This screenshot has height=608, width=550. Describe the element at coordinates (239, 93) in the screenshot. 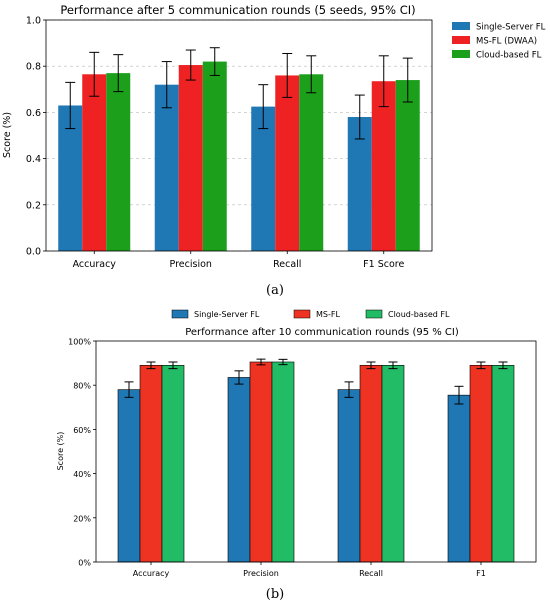

I see `panel-a-error-bars` at that location.